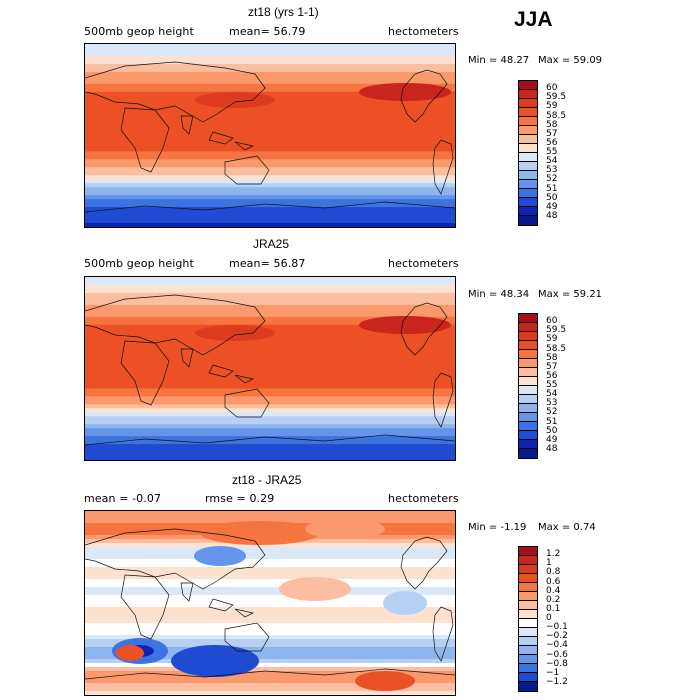  What do you see at coordinates (552, 88) in the screenshot?
I see `colorbar-tick-label: 60` at bounding box center [552, 88].